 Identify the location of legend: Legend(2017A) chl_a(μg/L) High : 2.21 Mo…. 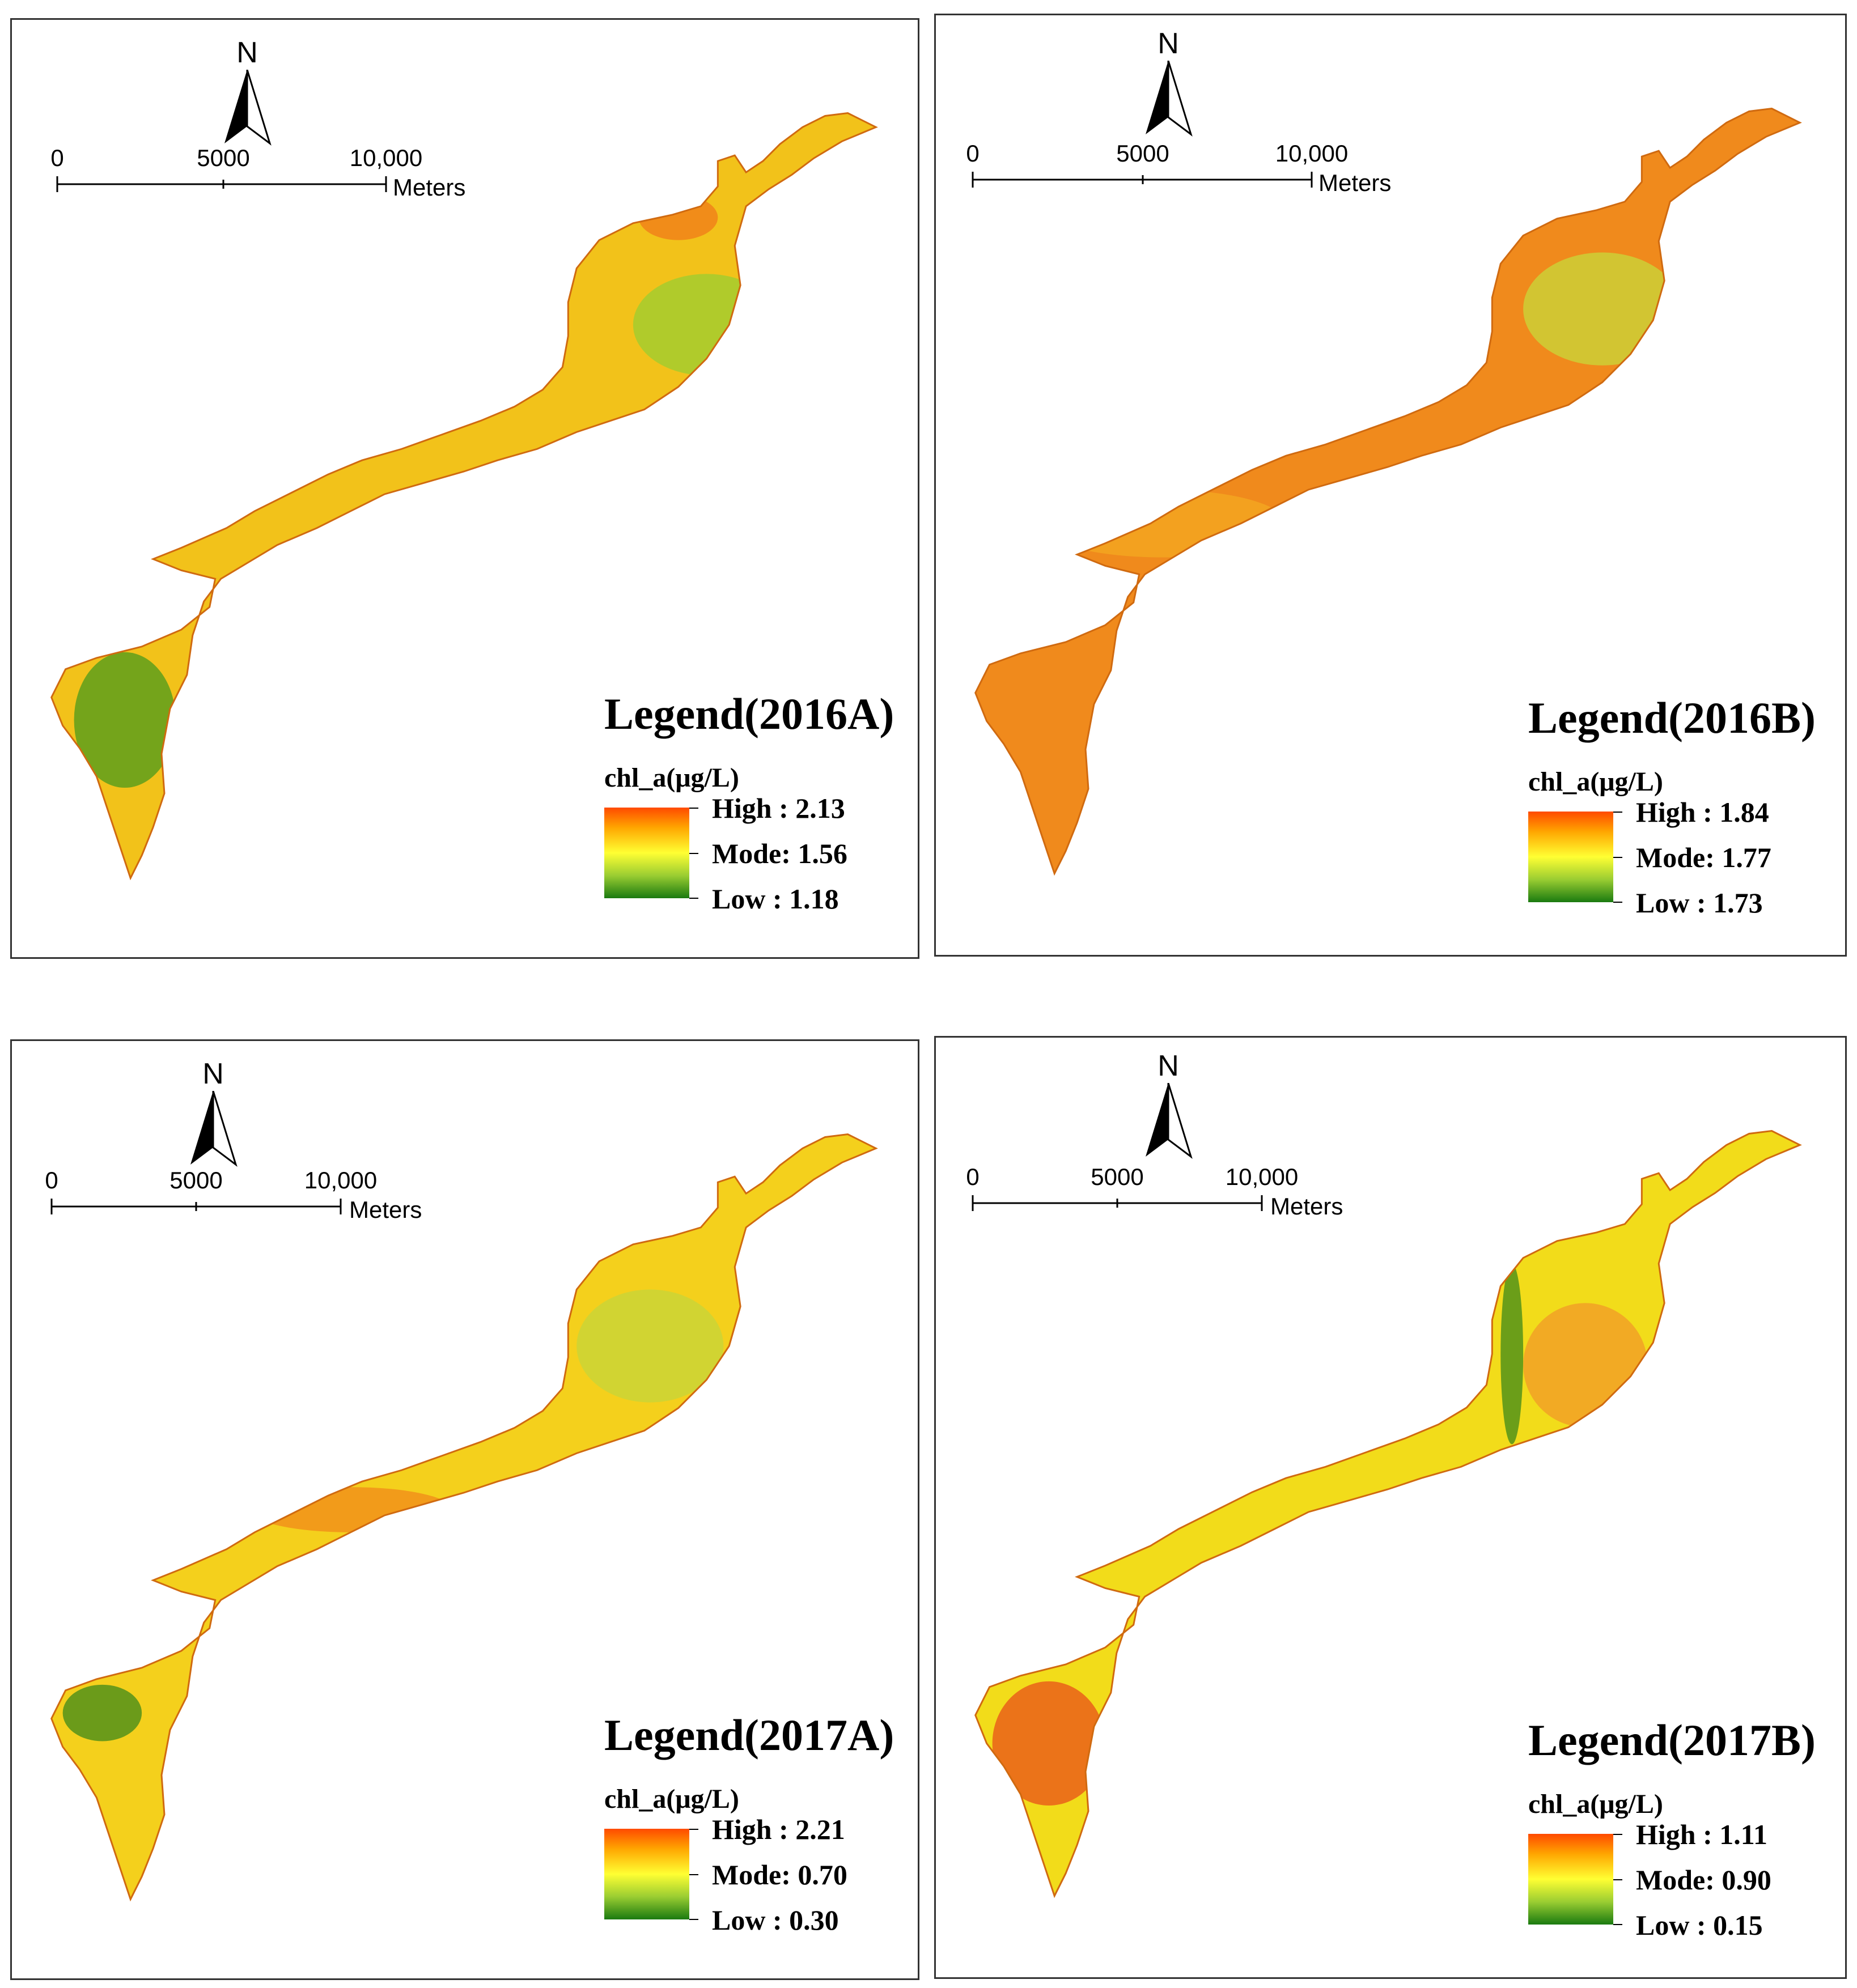
(761, 1840).